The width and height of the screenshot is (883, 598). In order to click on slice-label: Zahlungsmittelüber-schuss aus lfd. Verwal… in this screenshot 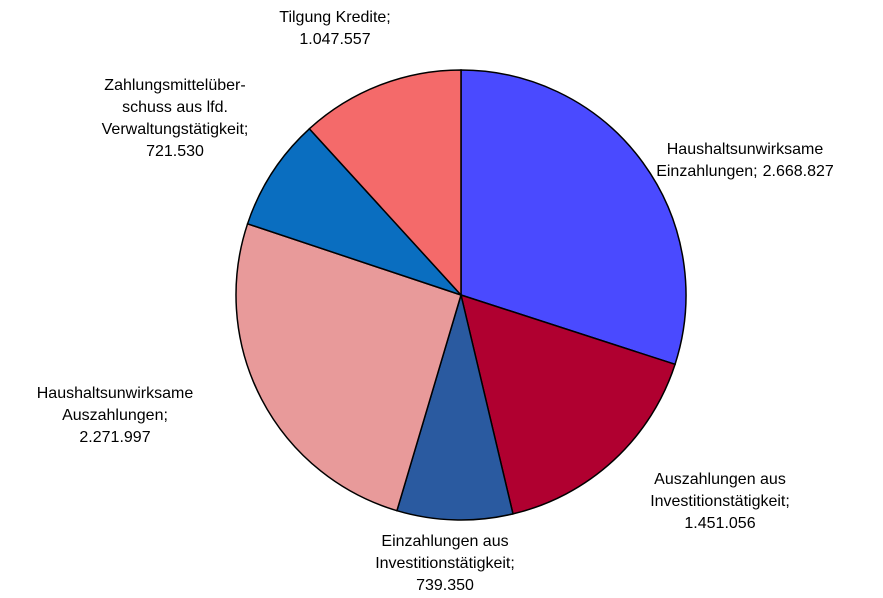, I will do `click(175, 118)`.